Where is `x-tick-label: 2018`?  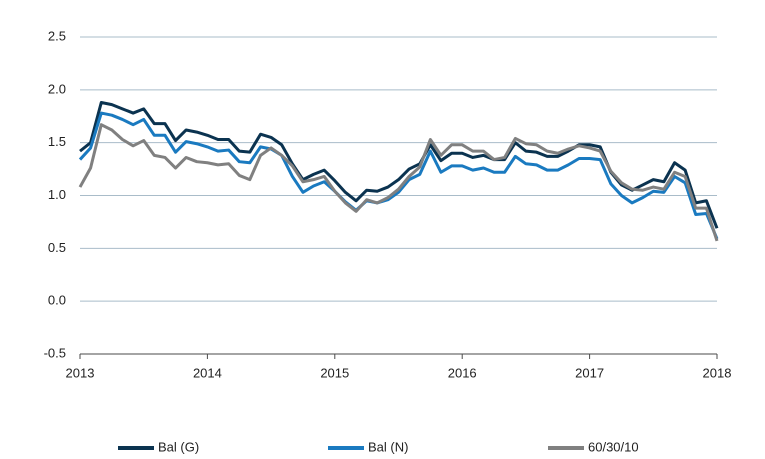
x-tick-label: 2018 is located at coordinates (717, 372).